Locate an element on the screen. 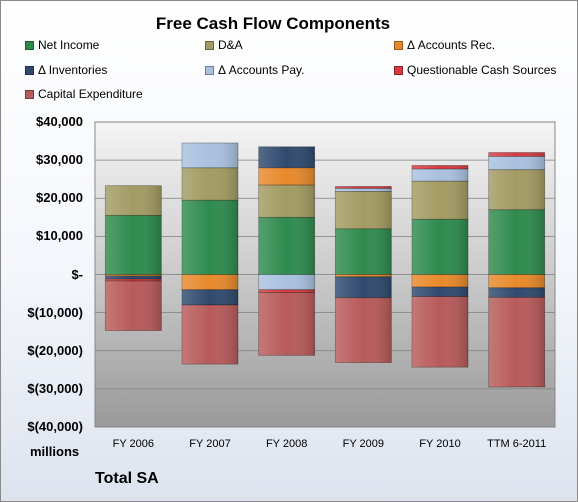  y-tick-label: $- is located at coordinates (77, 274).